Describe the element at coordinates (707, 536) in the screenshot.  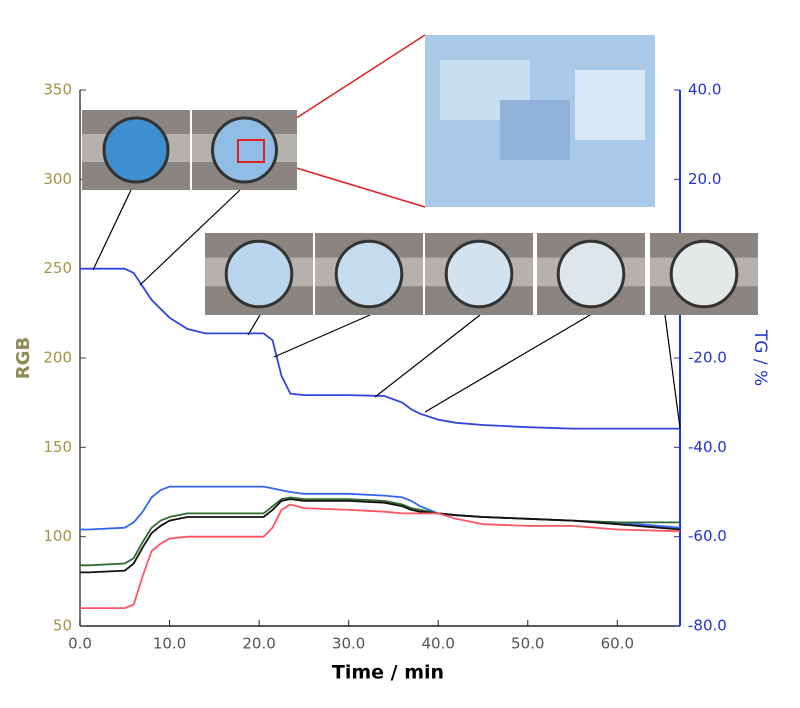
I see `y2-tick-label: -60.0` at that location.